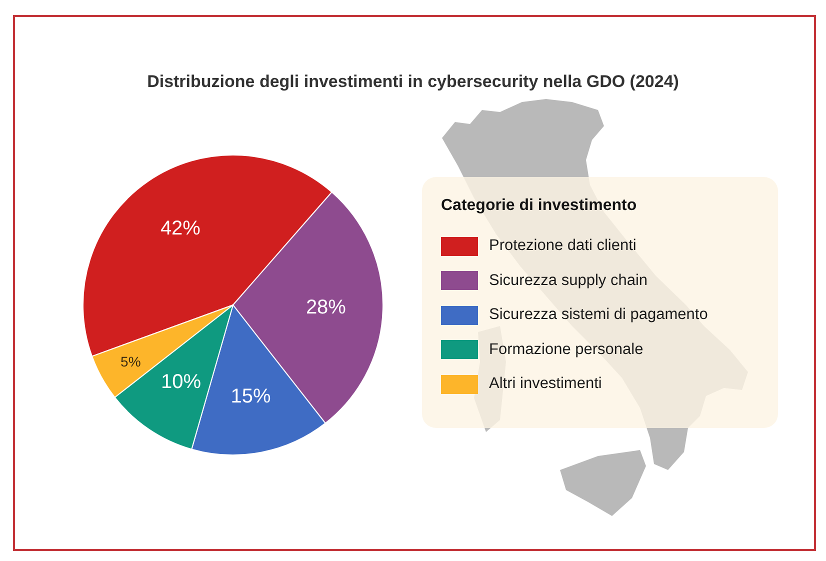  I want to click on legend-label: Formazione personale, so click(566, 349).